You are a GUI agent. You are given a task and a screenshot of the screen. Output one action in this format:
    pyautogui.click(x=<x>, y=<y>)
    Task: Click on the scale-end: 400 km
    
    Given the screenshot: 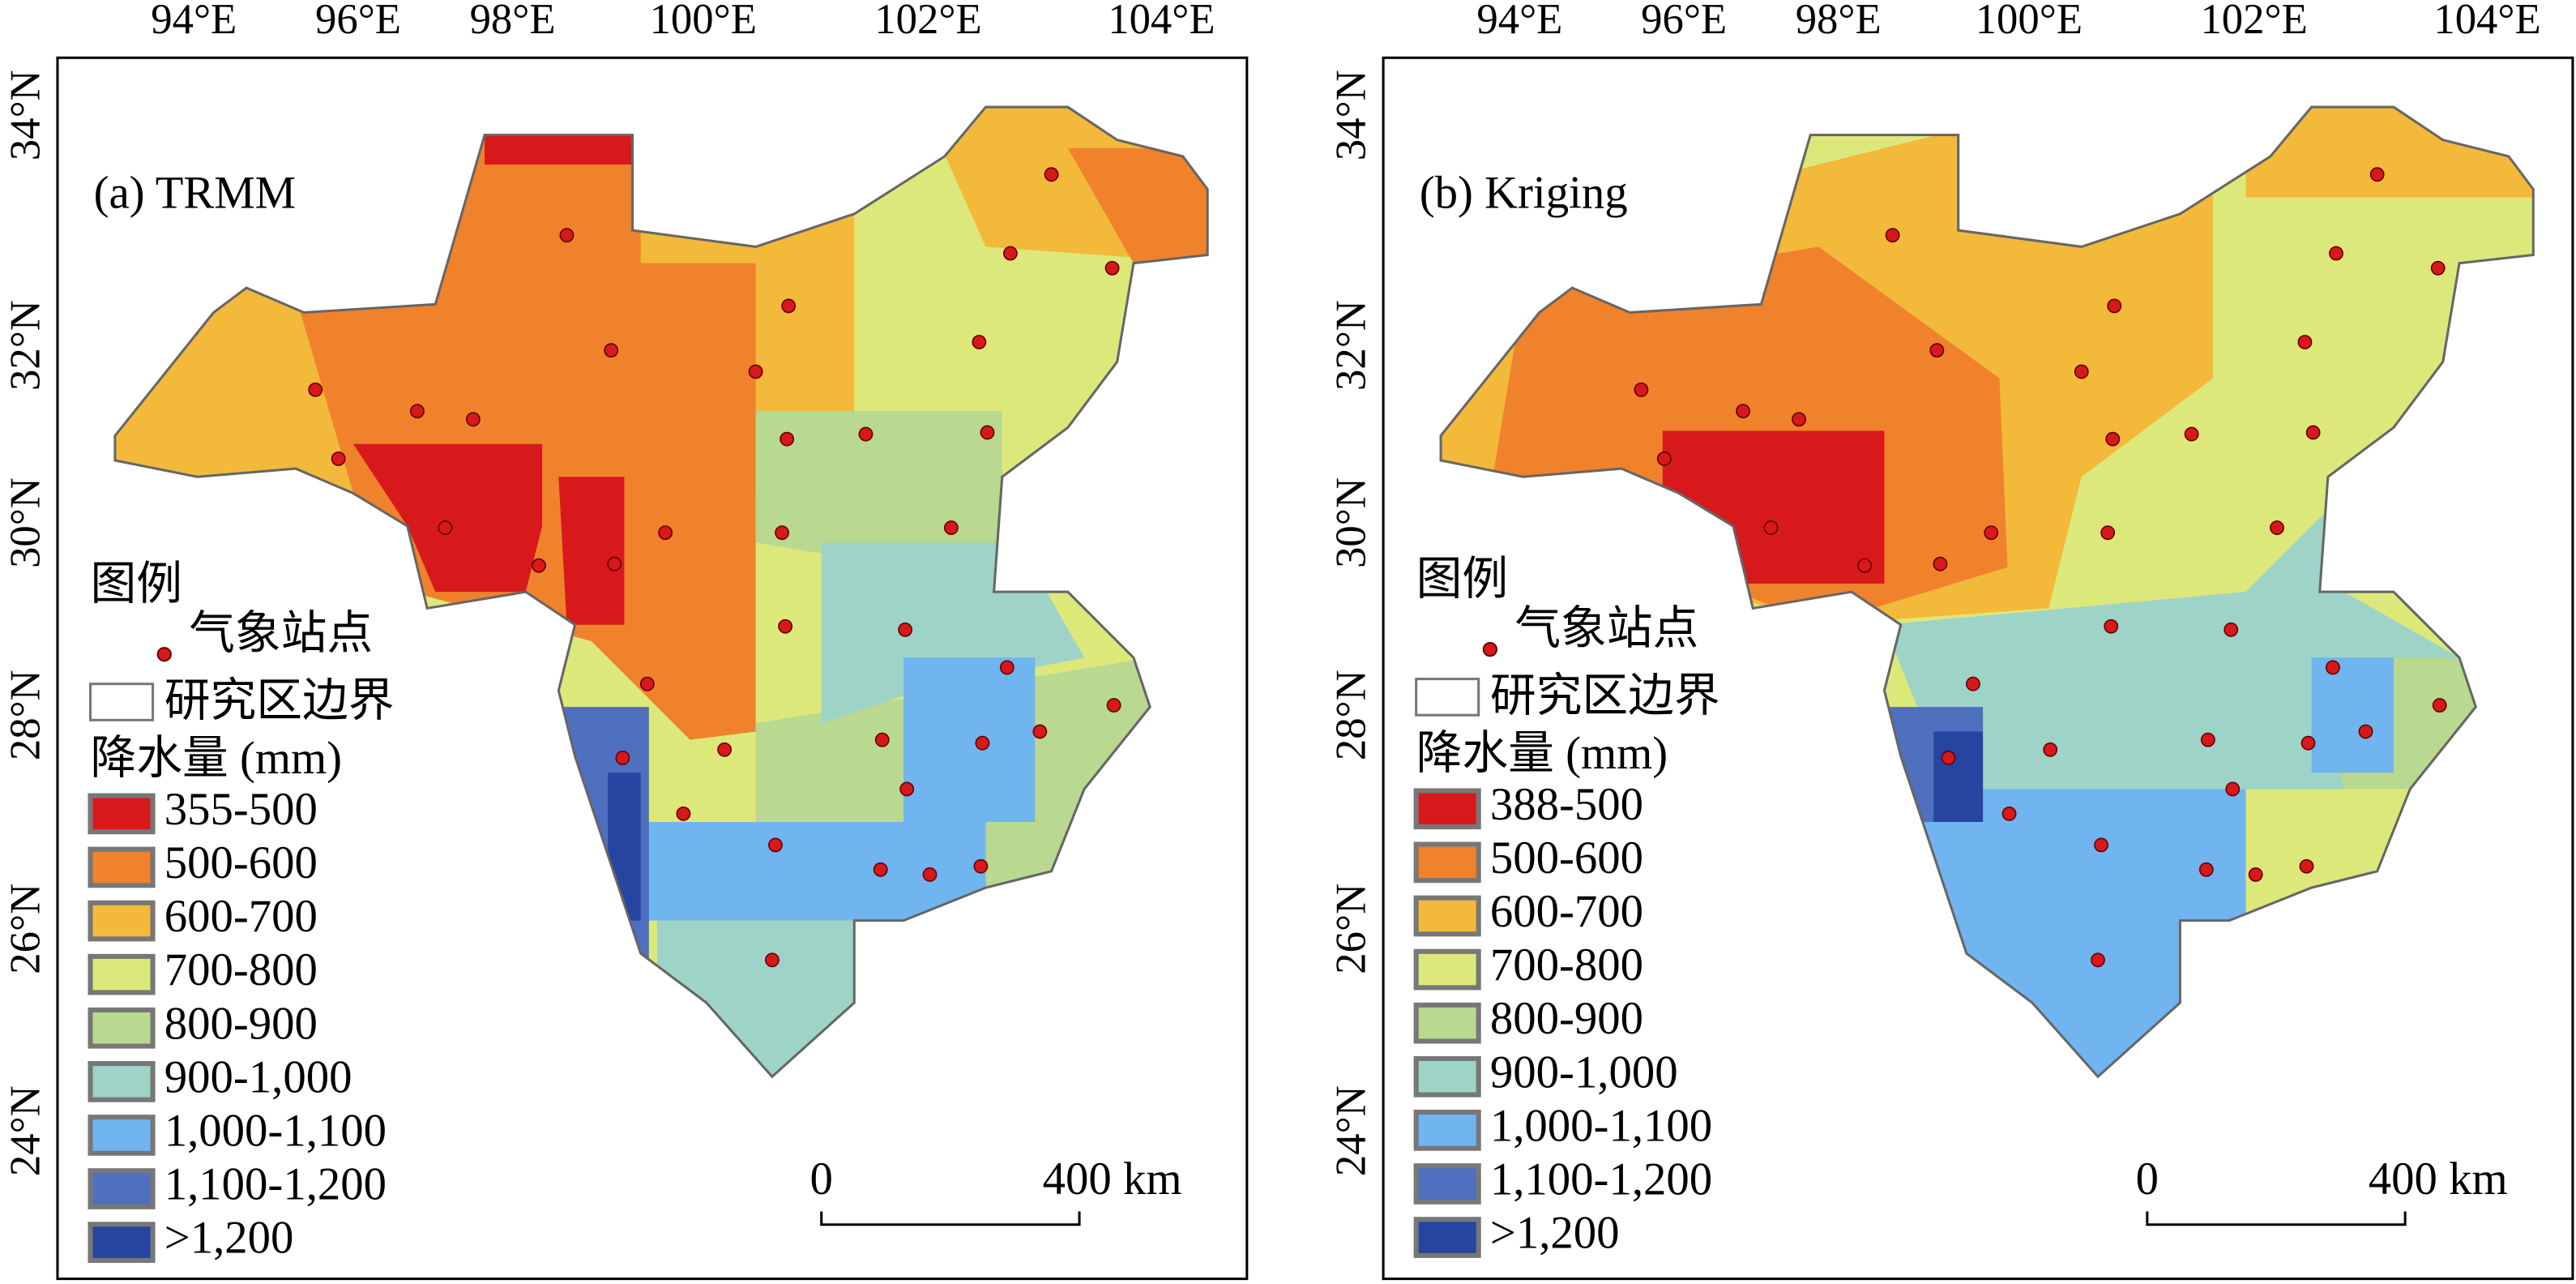 What is the action you would take?
    pyautogui.click(x=1112, y=1179)
    